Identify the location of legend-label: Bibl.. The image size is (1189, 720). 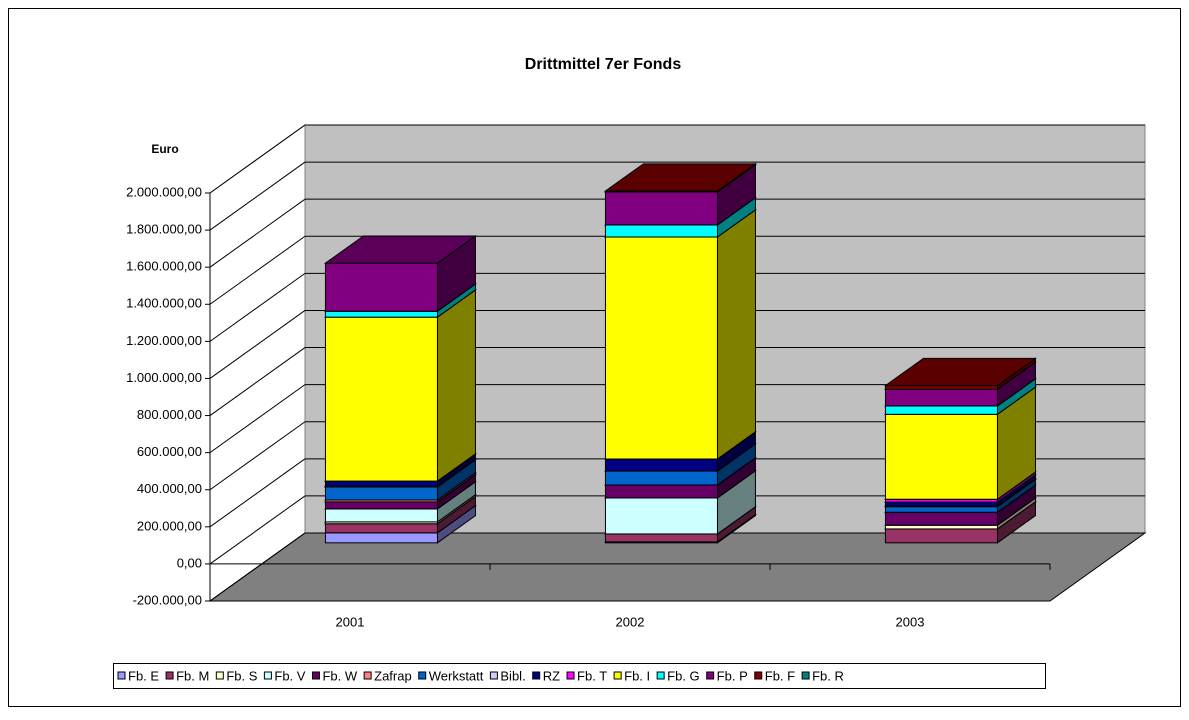
(512, 675).